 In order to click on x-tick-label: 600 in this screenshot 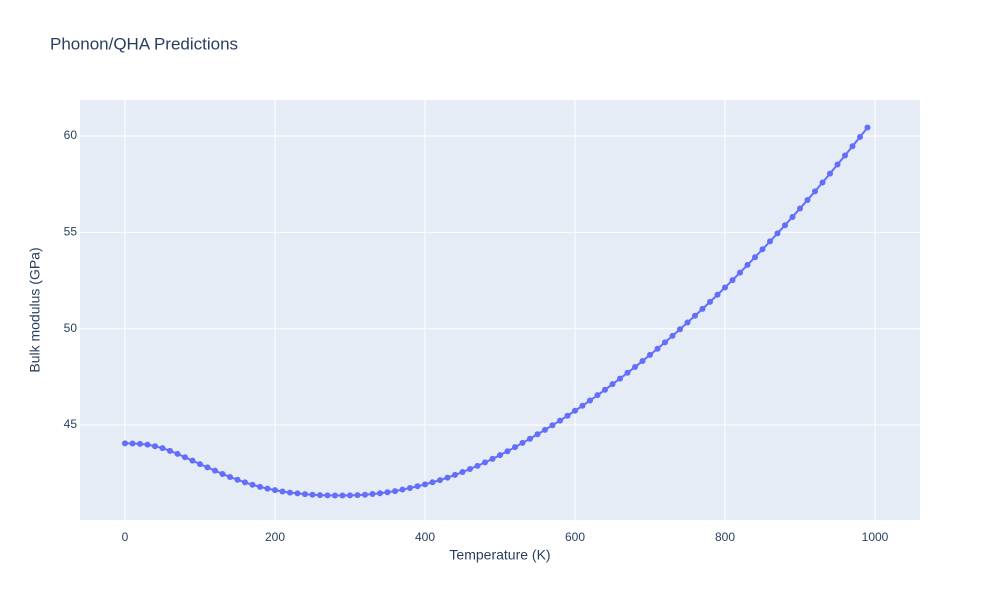, I will do `click(575, 537)`.